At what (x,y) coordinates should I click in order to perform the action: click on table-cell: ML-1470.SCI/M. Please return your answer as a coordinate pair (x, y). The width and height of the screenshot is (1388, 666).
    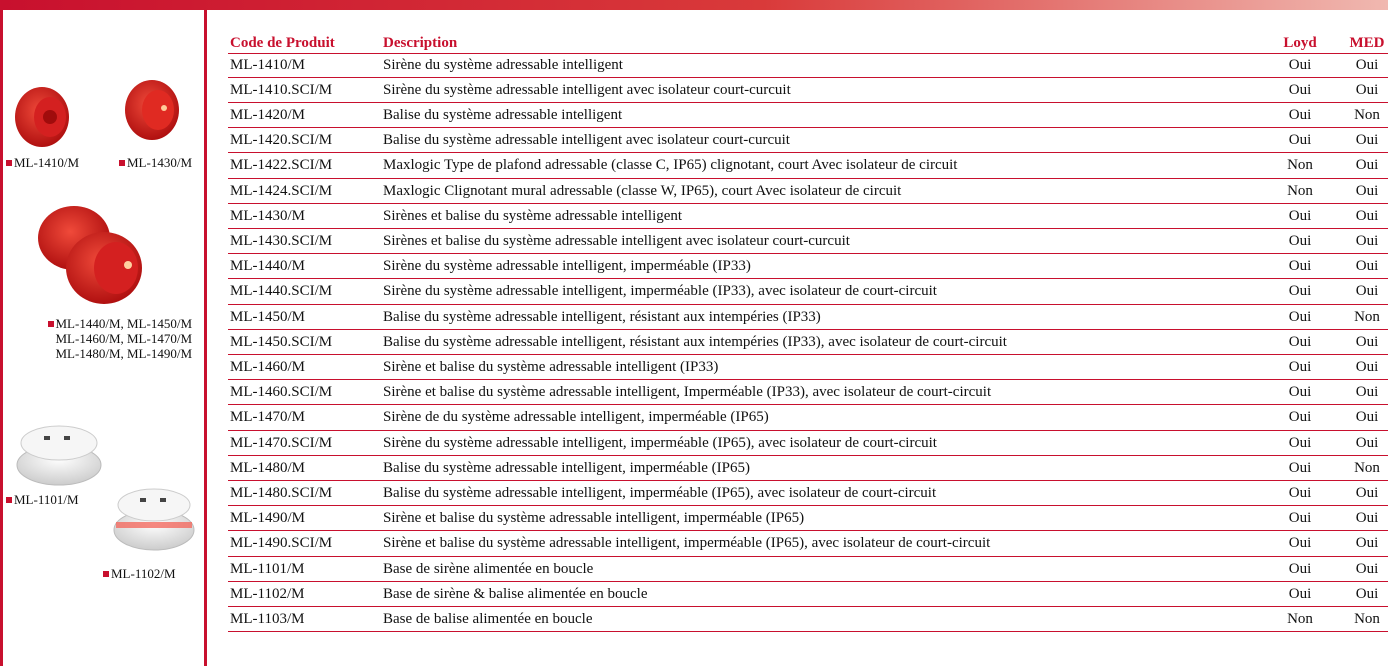
    Looking at the image, I should click on (281, 442).